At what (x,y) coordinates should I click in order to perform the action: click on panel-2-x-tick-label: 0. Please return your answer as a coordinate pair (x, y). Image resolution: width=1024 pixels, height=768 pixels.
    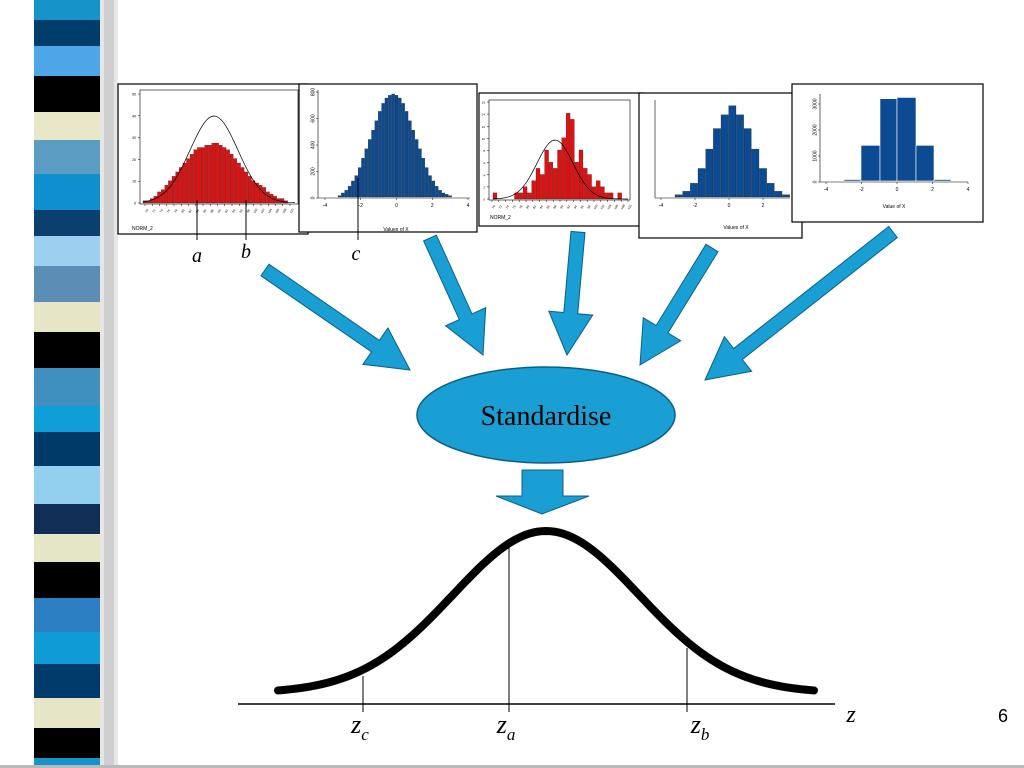
    Looking at the image, I should click on (396, 206).